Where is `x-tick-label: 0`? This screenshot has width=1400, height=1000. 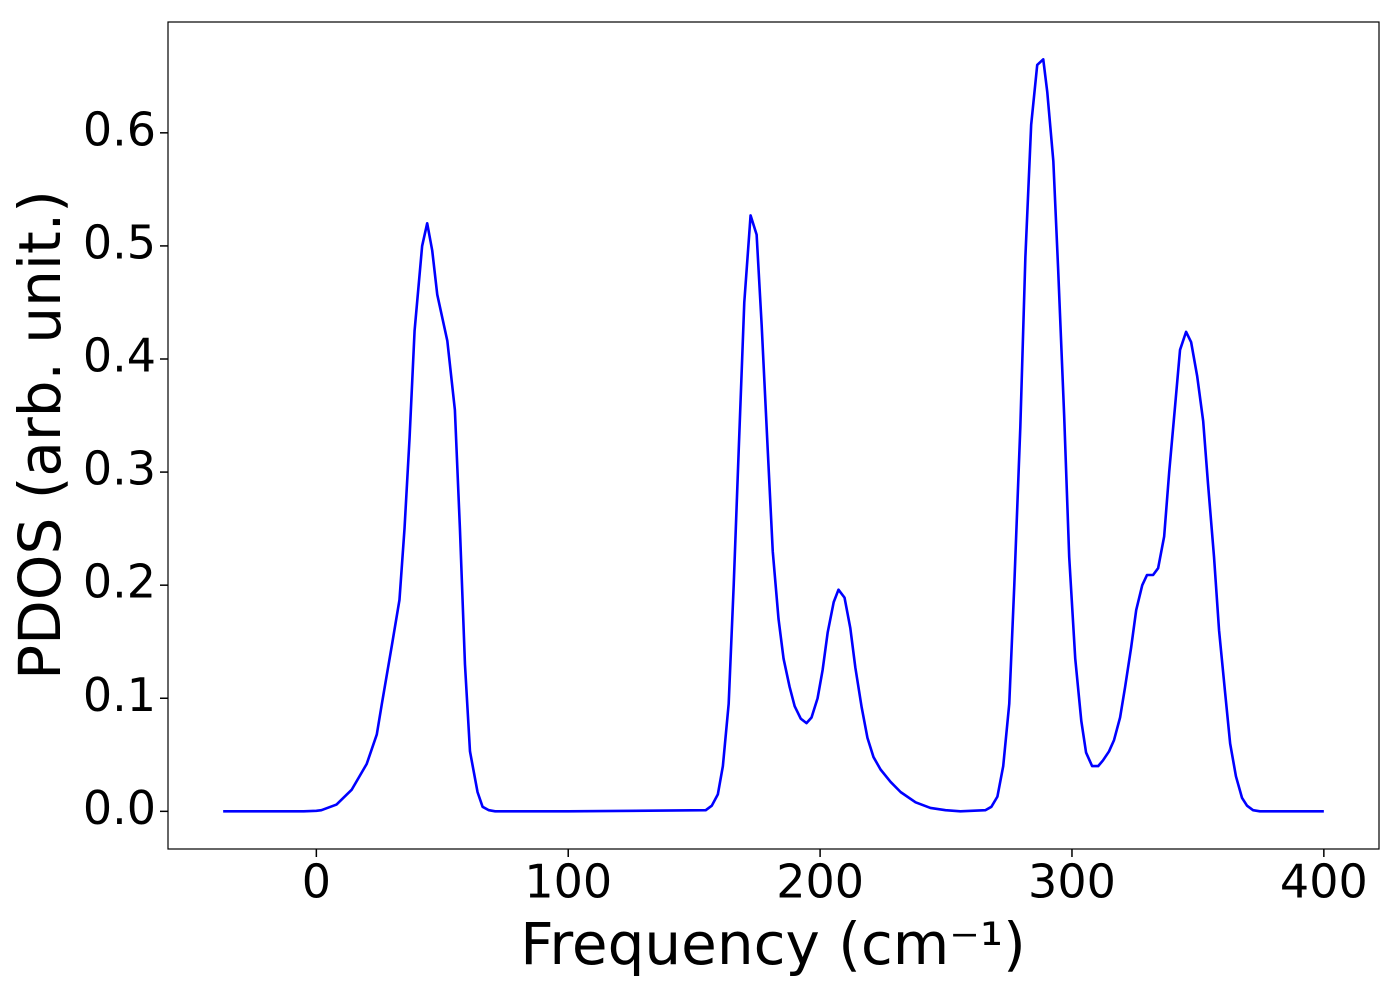 x-tick-label: 0 is located at coordinates (316, 882).